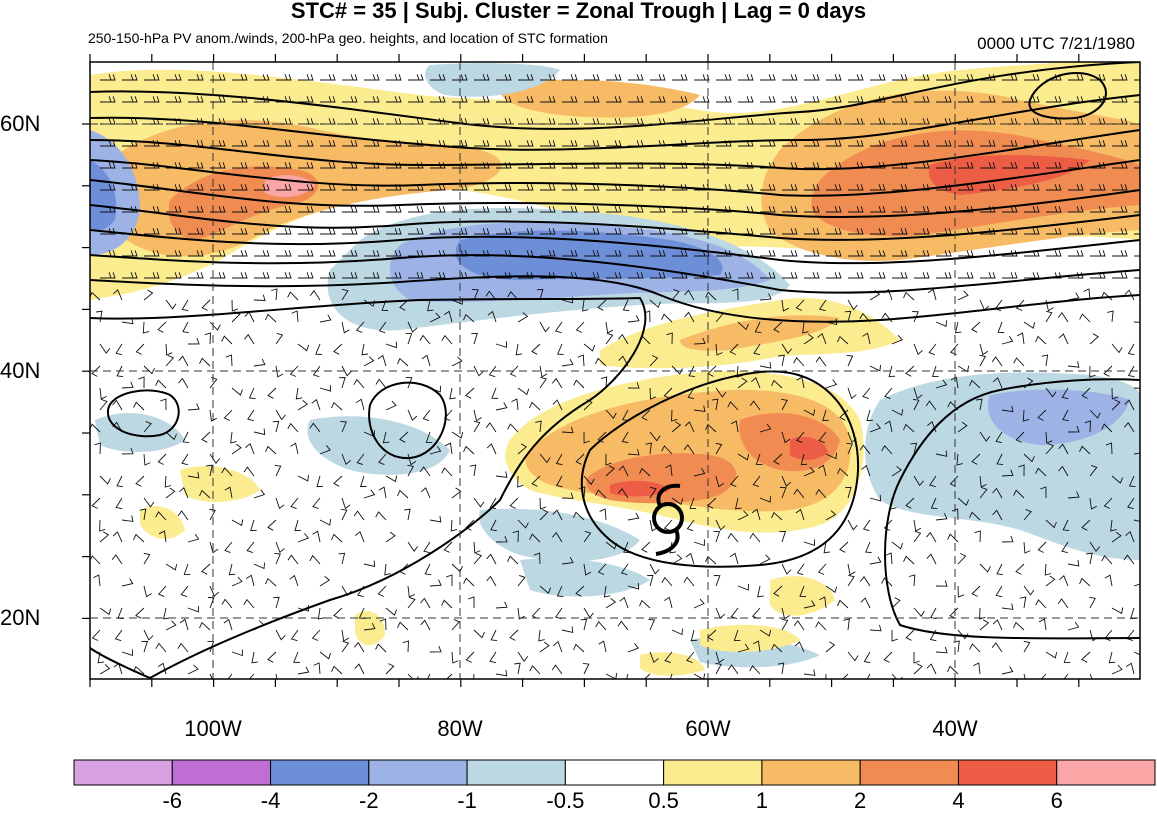 Image resolution: width=1157 pixels, height=814 pixels. What do you see at coordinates (955, 728) in the screenshot?
I see `lon-label-40w: 40W` at bounding box center [955, 728].